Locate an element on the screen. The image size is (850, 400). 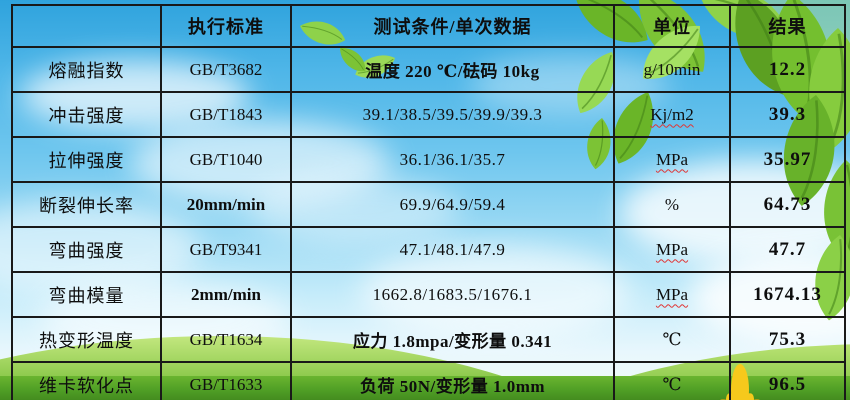
header-standard: 执行标准 is located at coordinates (226, 26).